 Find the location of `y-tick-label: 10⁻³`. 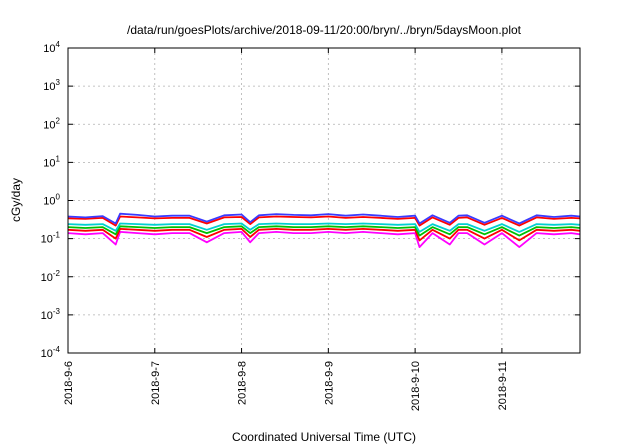

y-tick-label: 10⁻³ is located at coordinates (51, 314).